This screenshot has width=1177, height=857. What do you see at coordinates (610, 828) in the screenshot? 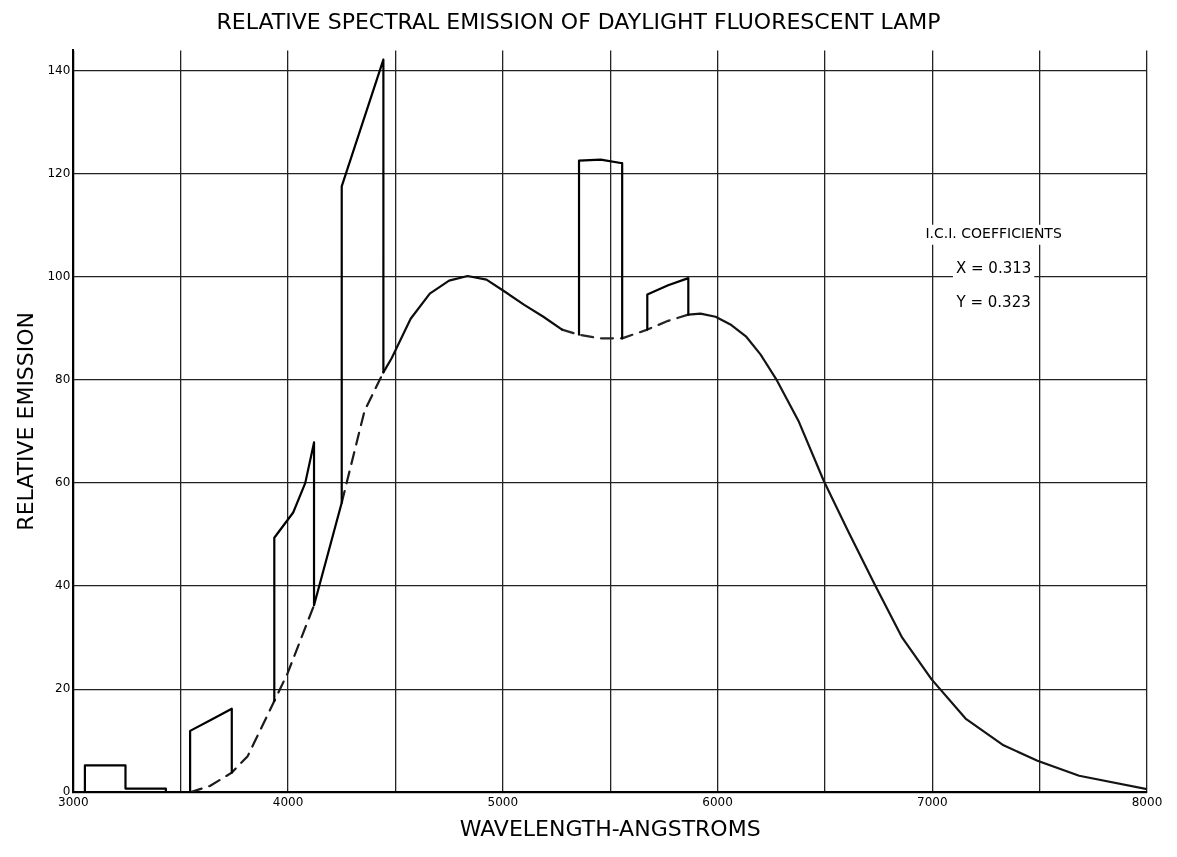
I see `x-axis-title: WAVELENGTH-ANGSTROMS` at bounding box center [610, 828].